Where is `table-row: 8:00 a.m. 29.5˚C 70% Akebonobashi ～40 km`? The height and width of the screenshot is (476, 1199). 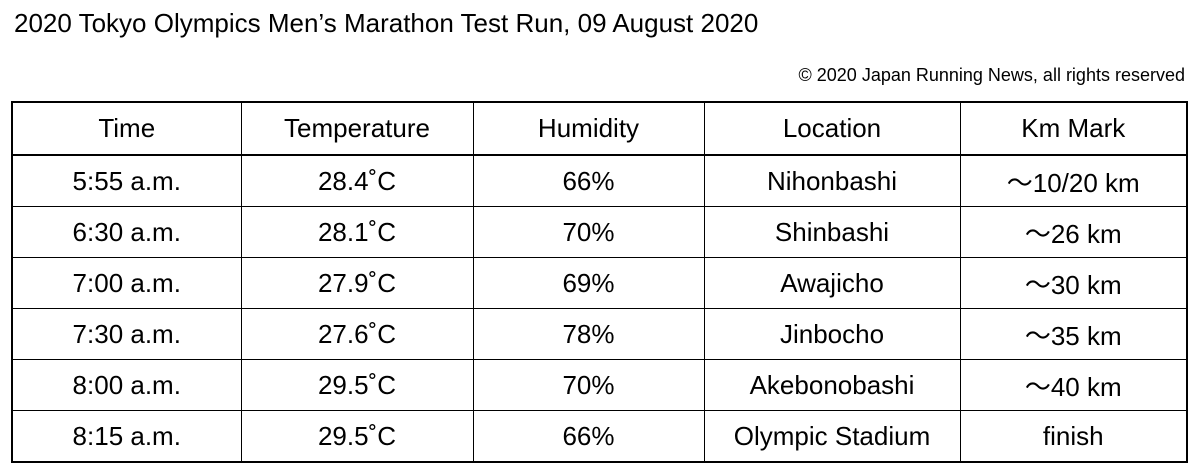
table-row: 8:00 a.m. 29.5˚C 70% Akebonobashi ～40 km is located at coordinates (599, 385).